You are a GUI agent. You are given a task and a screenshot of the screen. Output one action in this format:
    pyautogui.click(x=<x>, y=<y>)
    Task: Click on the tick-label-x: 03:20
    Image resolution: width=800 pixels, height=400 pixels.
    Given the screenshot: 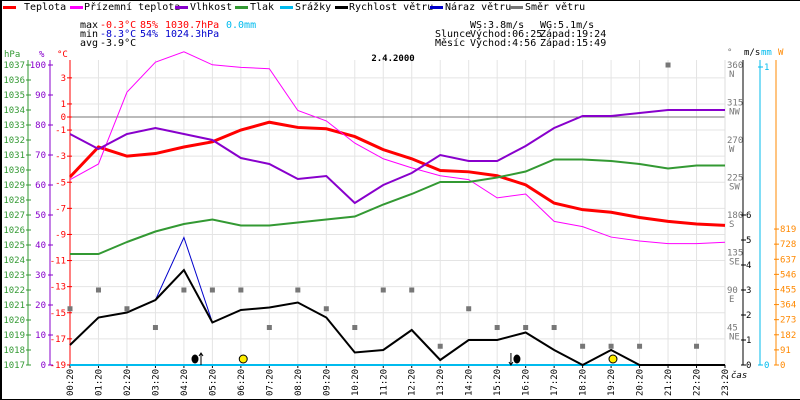 What is the action you would take?
    pyautogui.click(x=156, y=382)
    